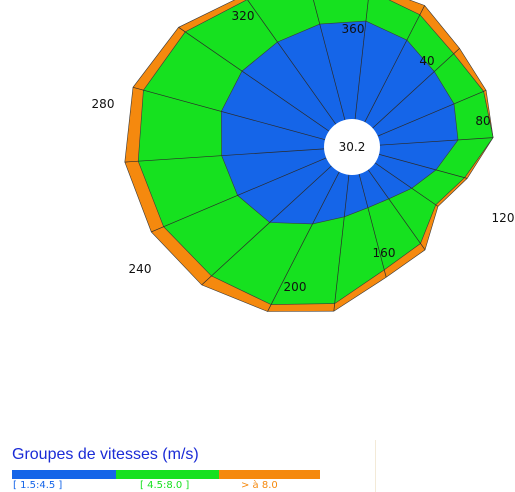  Describe the element at coordinates (503, 218) in the screenshot. I see `direction-label-120: 120` at that location.